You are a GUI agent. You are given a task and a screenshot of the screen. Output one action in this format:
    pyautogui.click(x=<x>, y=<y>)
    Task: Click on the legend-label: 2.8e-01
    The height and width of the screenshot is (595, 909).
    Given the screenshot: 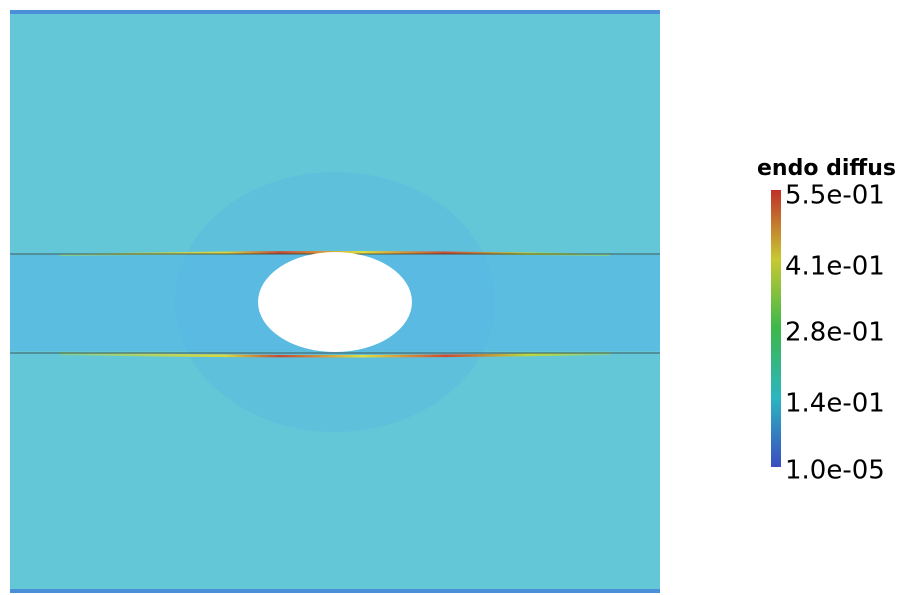 What is the action you would take?
    pyautogui.click(x=835, y=333)
    